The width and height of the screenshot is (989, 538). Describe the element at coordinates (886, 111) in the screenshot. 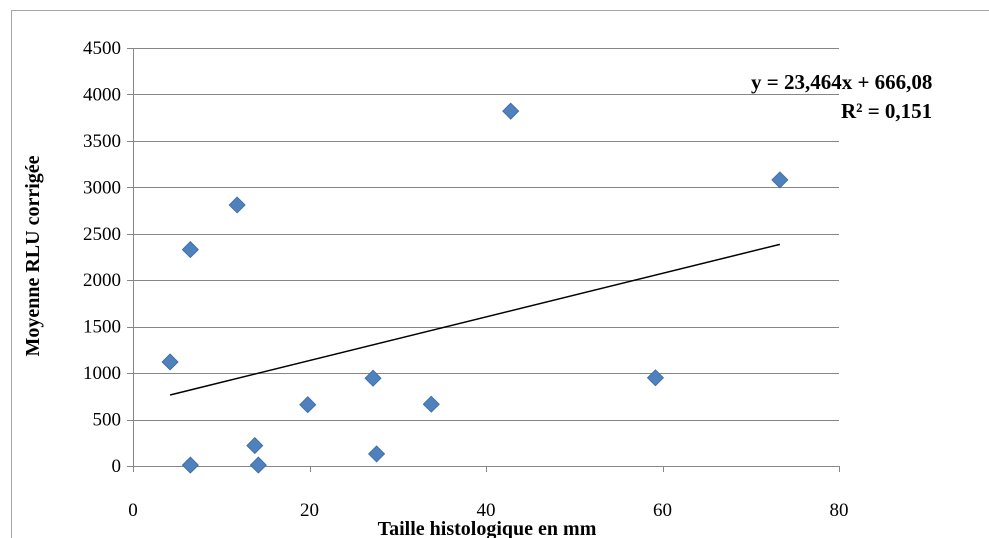

I see `trendline-r2: R² = 0,151` at that location.